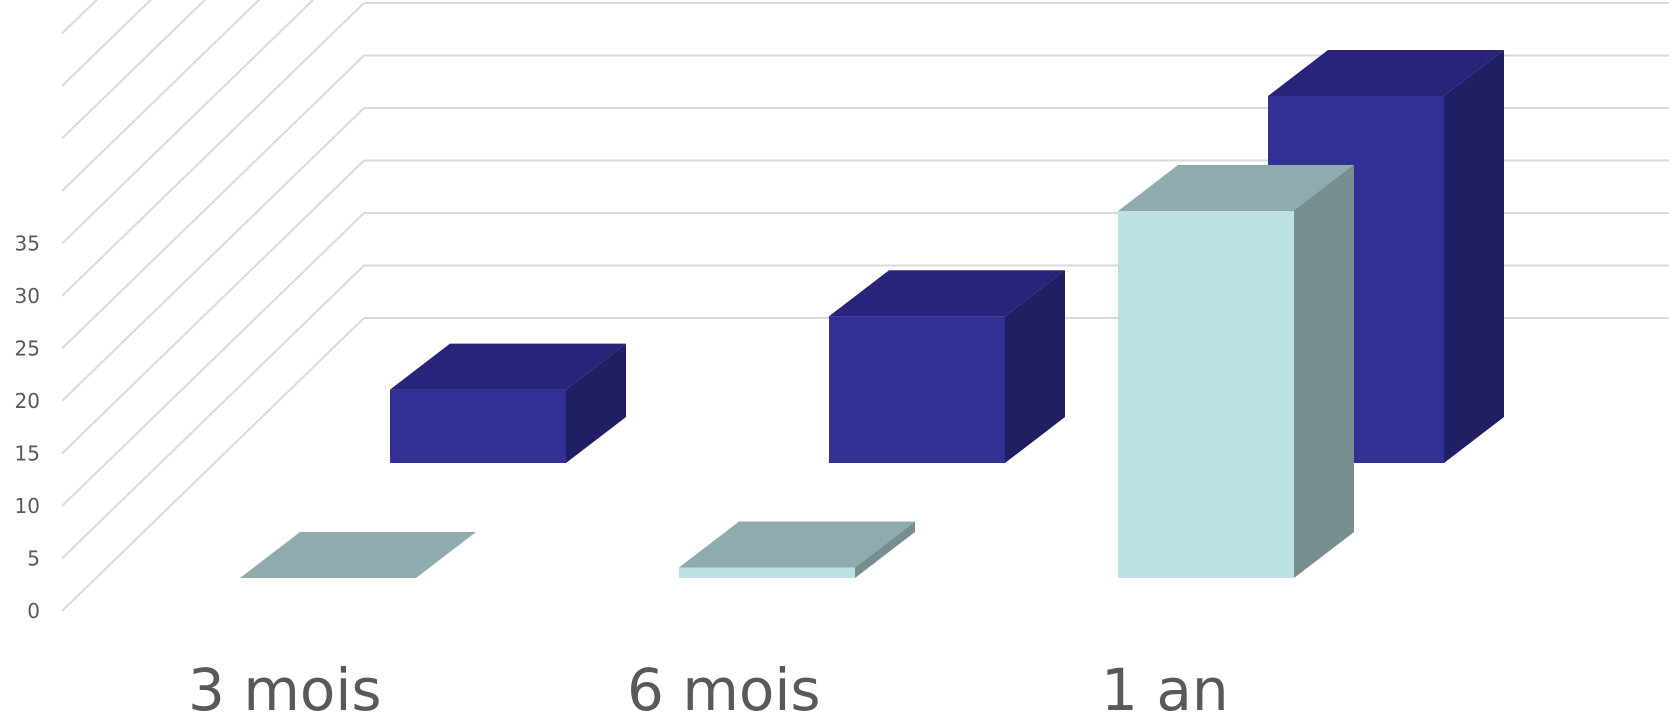  I want to click on x-category-label: 6 mois, so click(724, 690).